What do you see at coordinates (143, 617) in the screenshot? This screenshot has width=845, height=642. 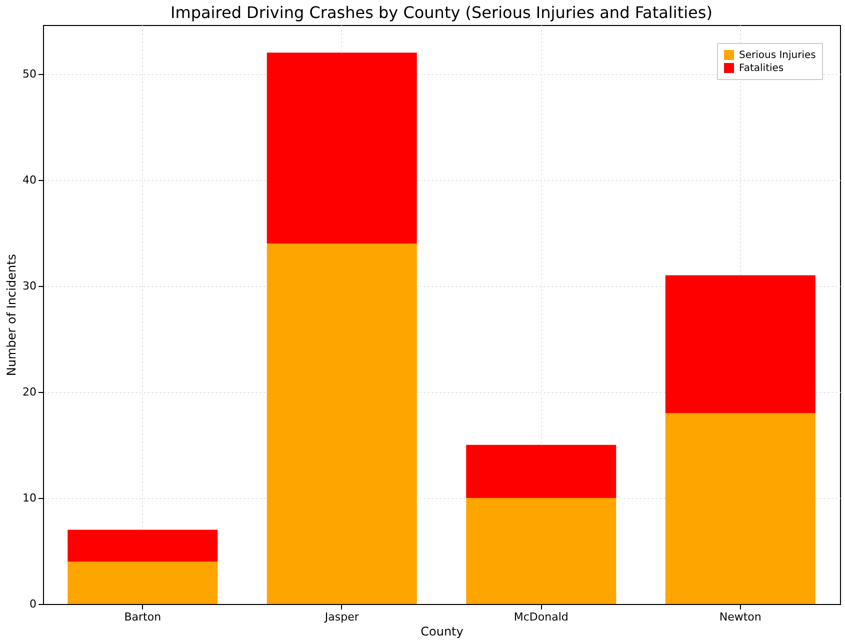 I see `x-tick-label: Barton` at bounding box center [143, 617].